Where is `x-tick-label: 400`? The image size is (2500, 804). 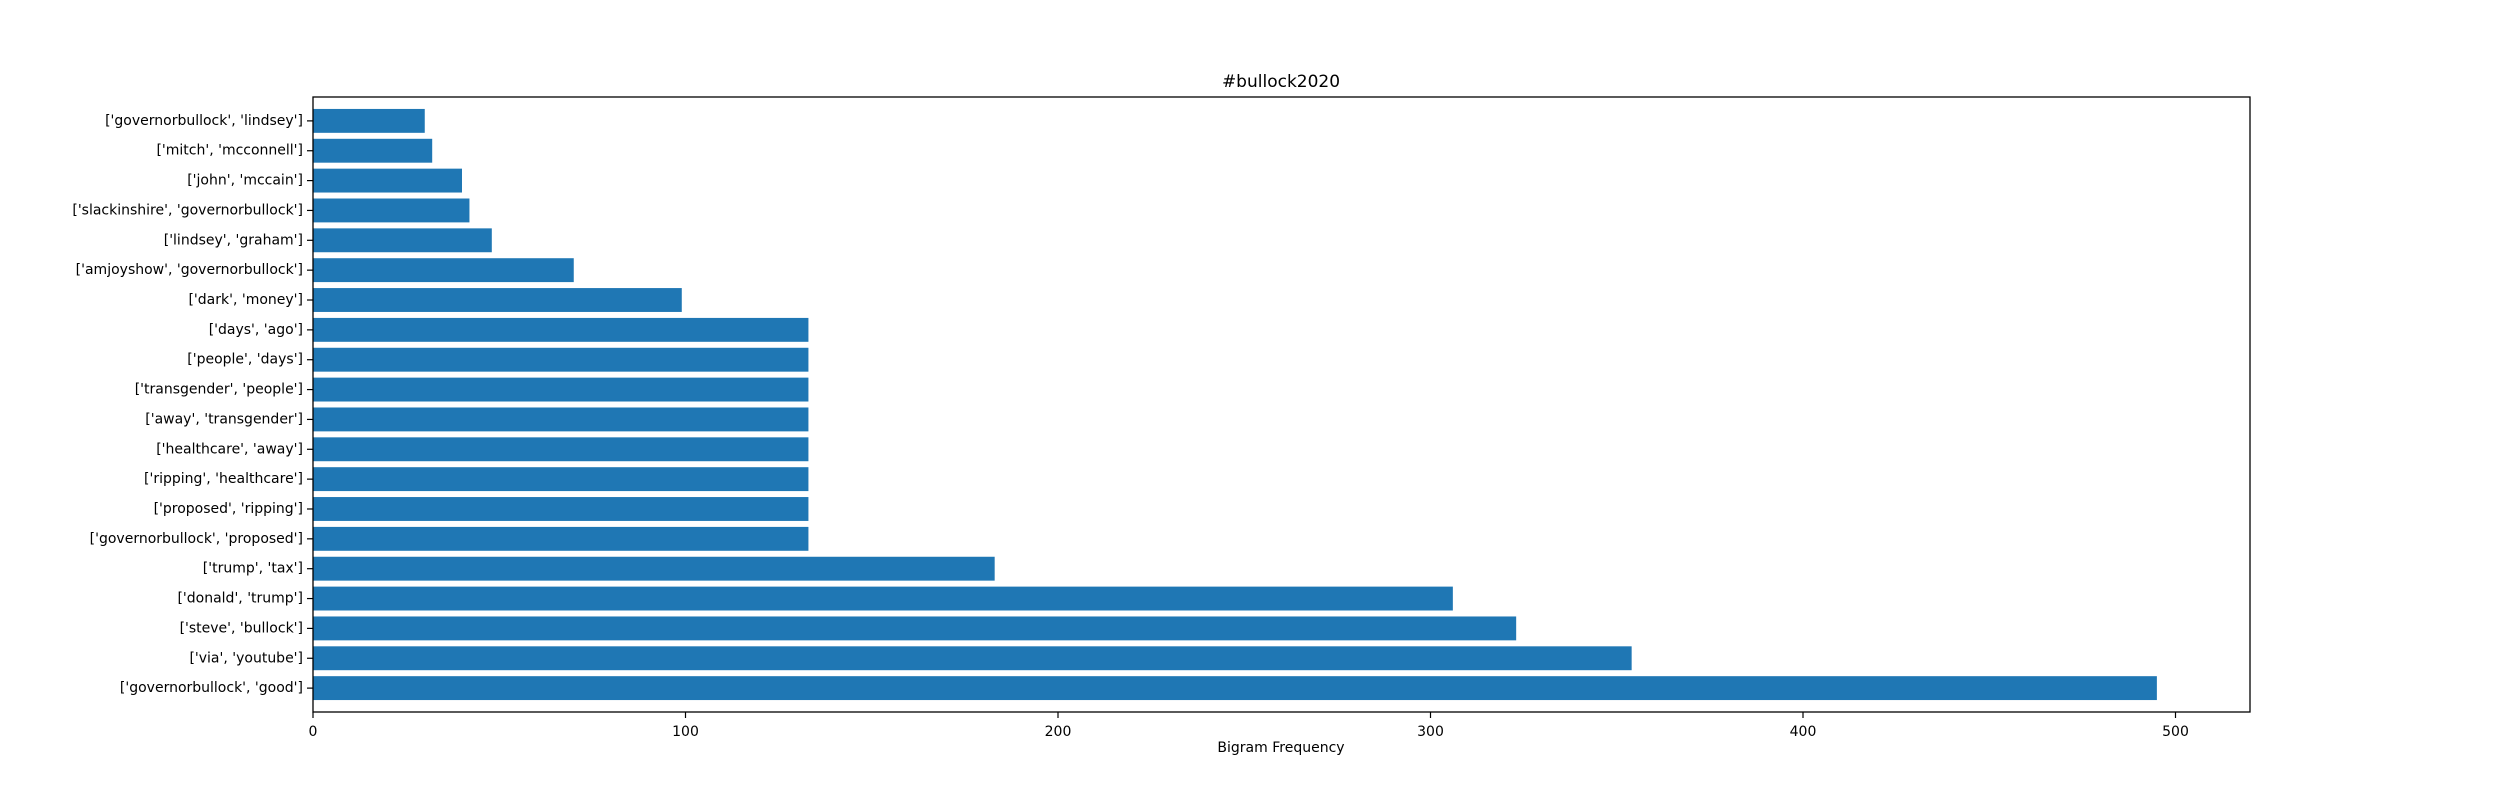 x-tick-label: 400 is located at coordinates (1803, 732).